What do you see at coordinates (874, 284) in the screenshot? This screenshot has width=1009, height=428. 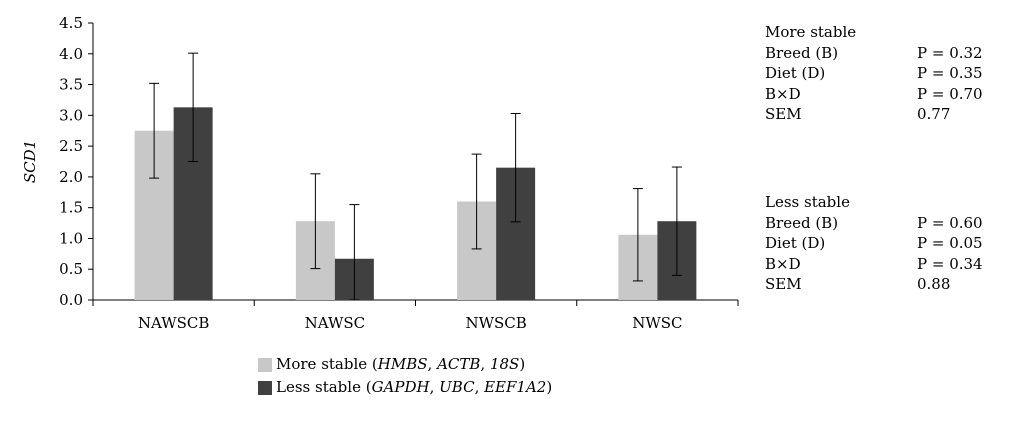 I see `stats-row: SEM 0.88` at bounding box center [874, 284].